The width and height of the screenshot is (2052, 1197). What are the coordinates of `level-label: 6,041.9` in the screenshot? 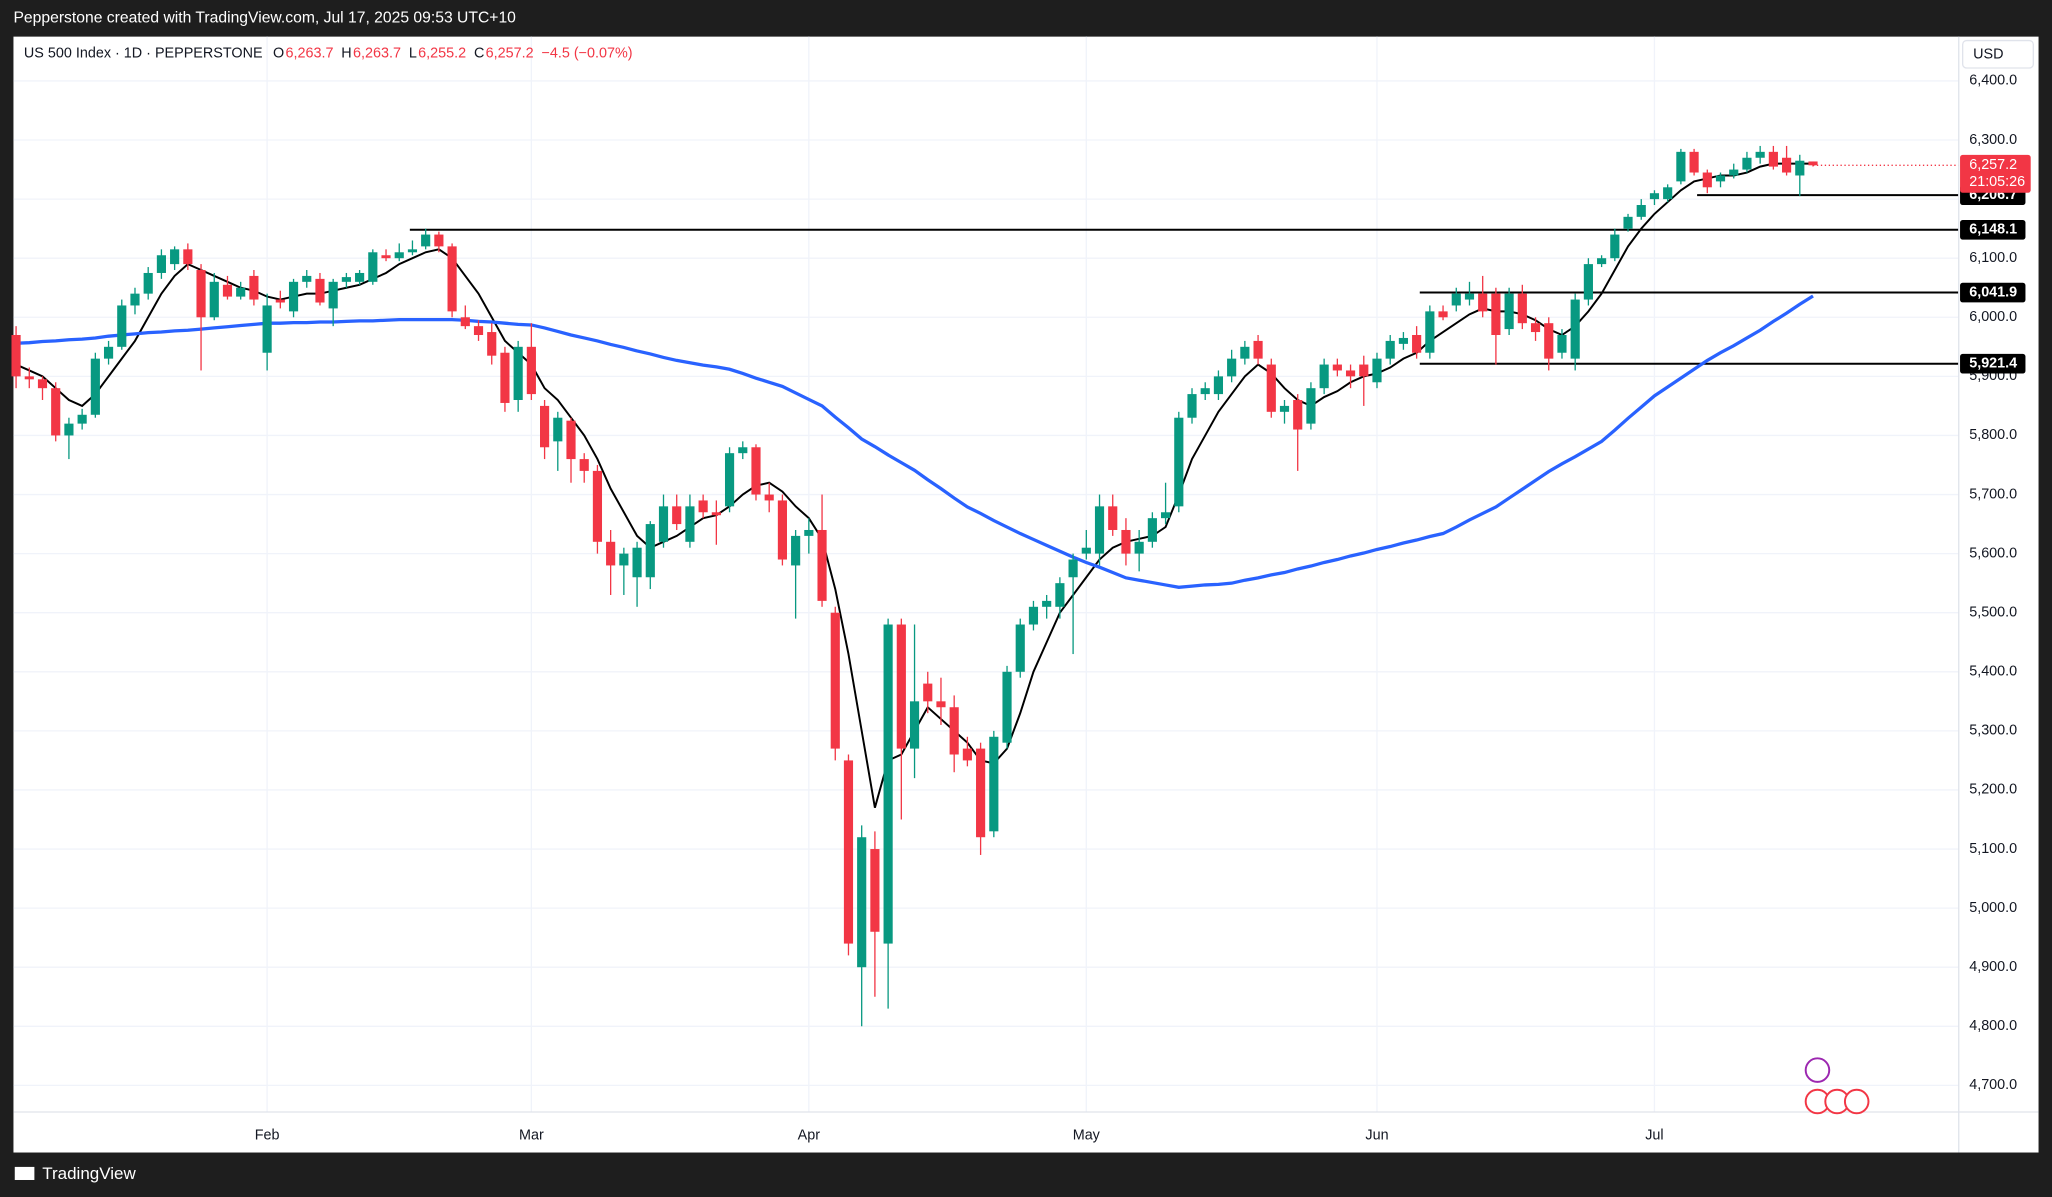 It's located at (1993, 292).